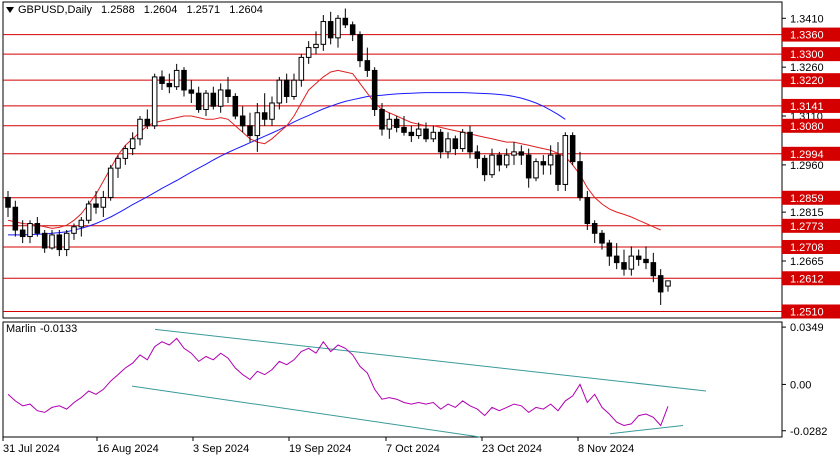 The image size is (840, 462). Describe the element at coordinates (807, 55) in the screenshot. I see `level-tag-label: 1.3300` at that location.